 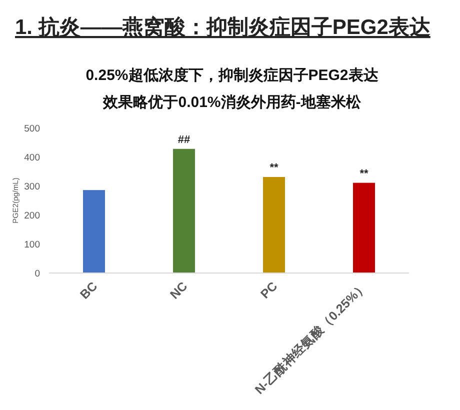 What do you see at coordinates (232, 75) in the screenshot?
I see `subtitle: 0.25%超低浓度下，抑制炎症因子PEG2表达` at bounding box center [232, 75].